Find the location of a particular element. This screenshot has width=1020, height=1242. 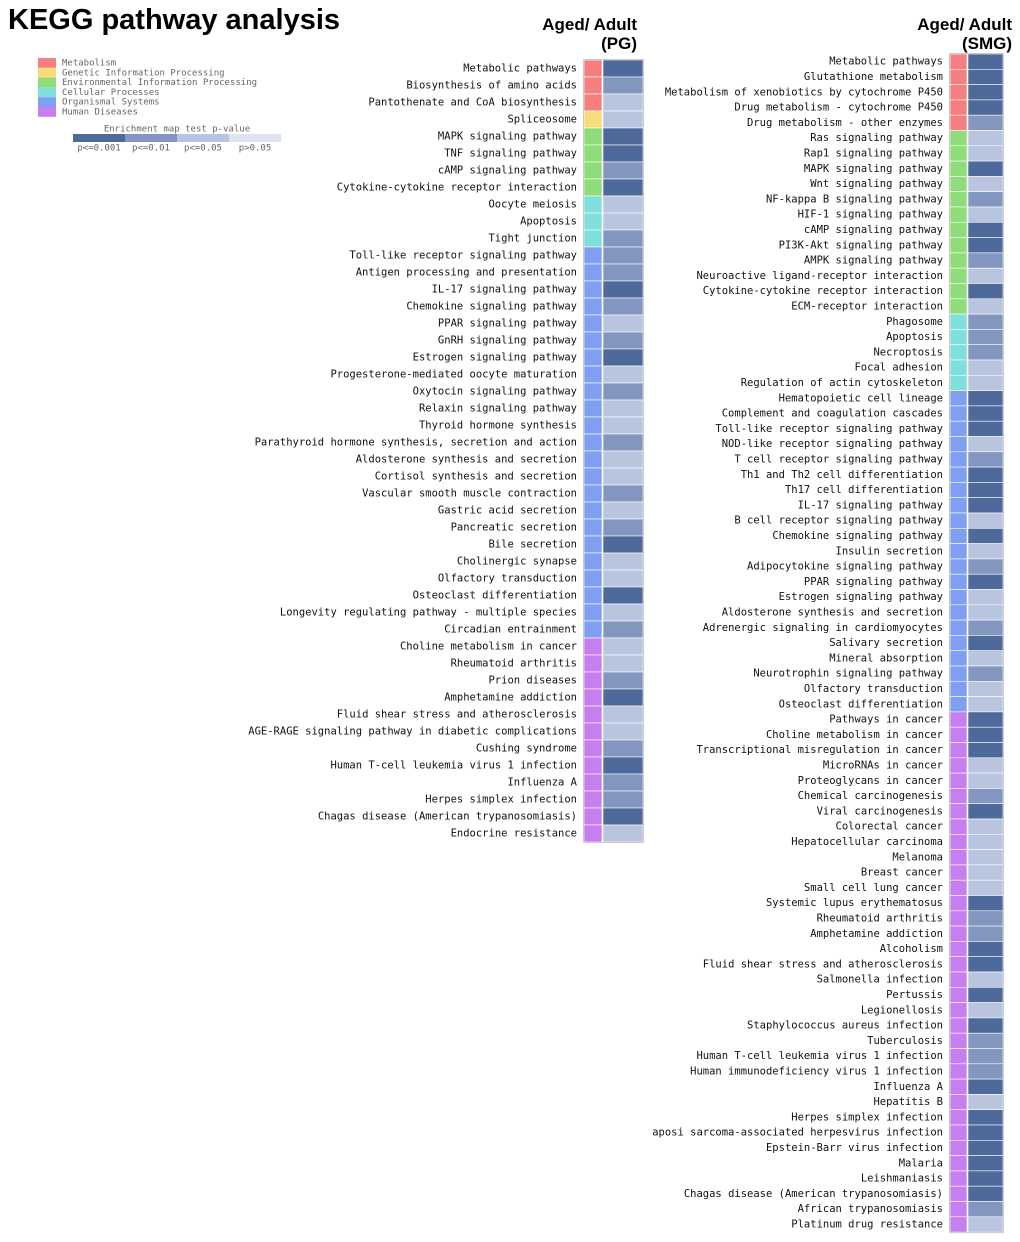

panel-header: Aged/ Adult is located at coordinates (589, 24).